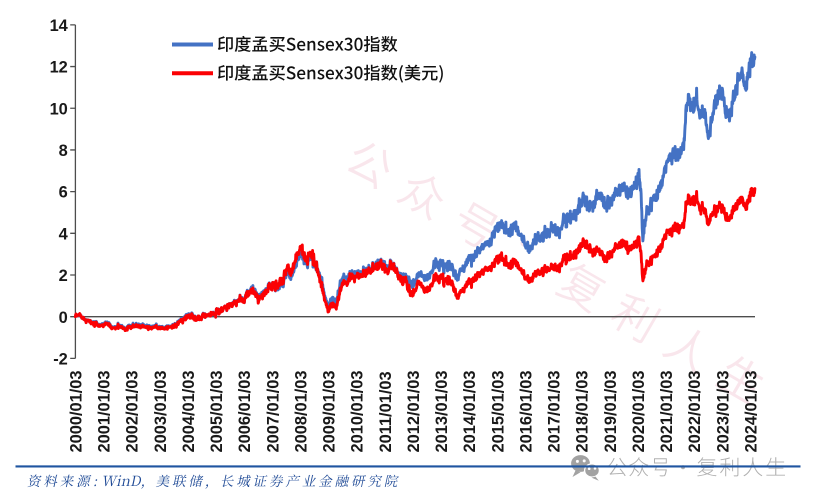  Describe the element at coordinates (667, 411) in the screenshot. I see `svg-text: 2021/01/03` at that location.